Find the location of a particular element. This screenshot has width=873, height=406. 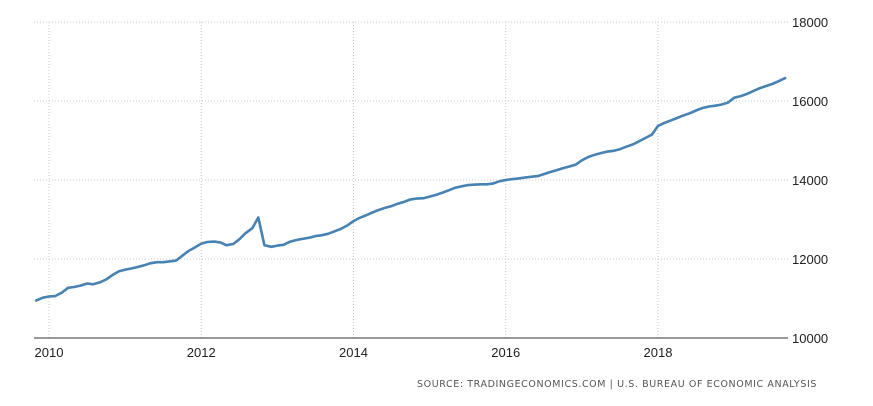

x-tick-label: 2018 is located at coordinates (658, 352).